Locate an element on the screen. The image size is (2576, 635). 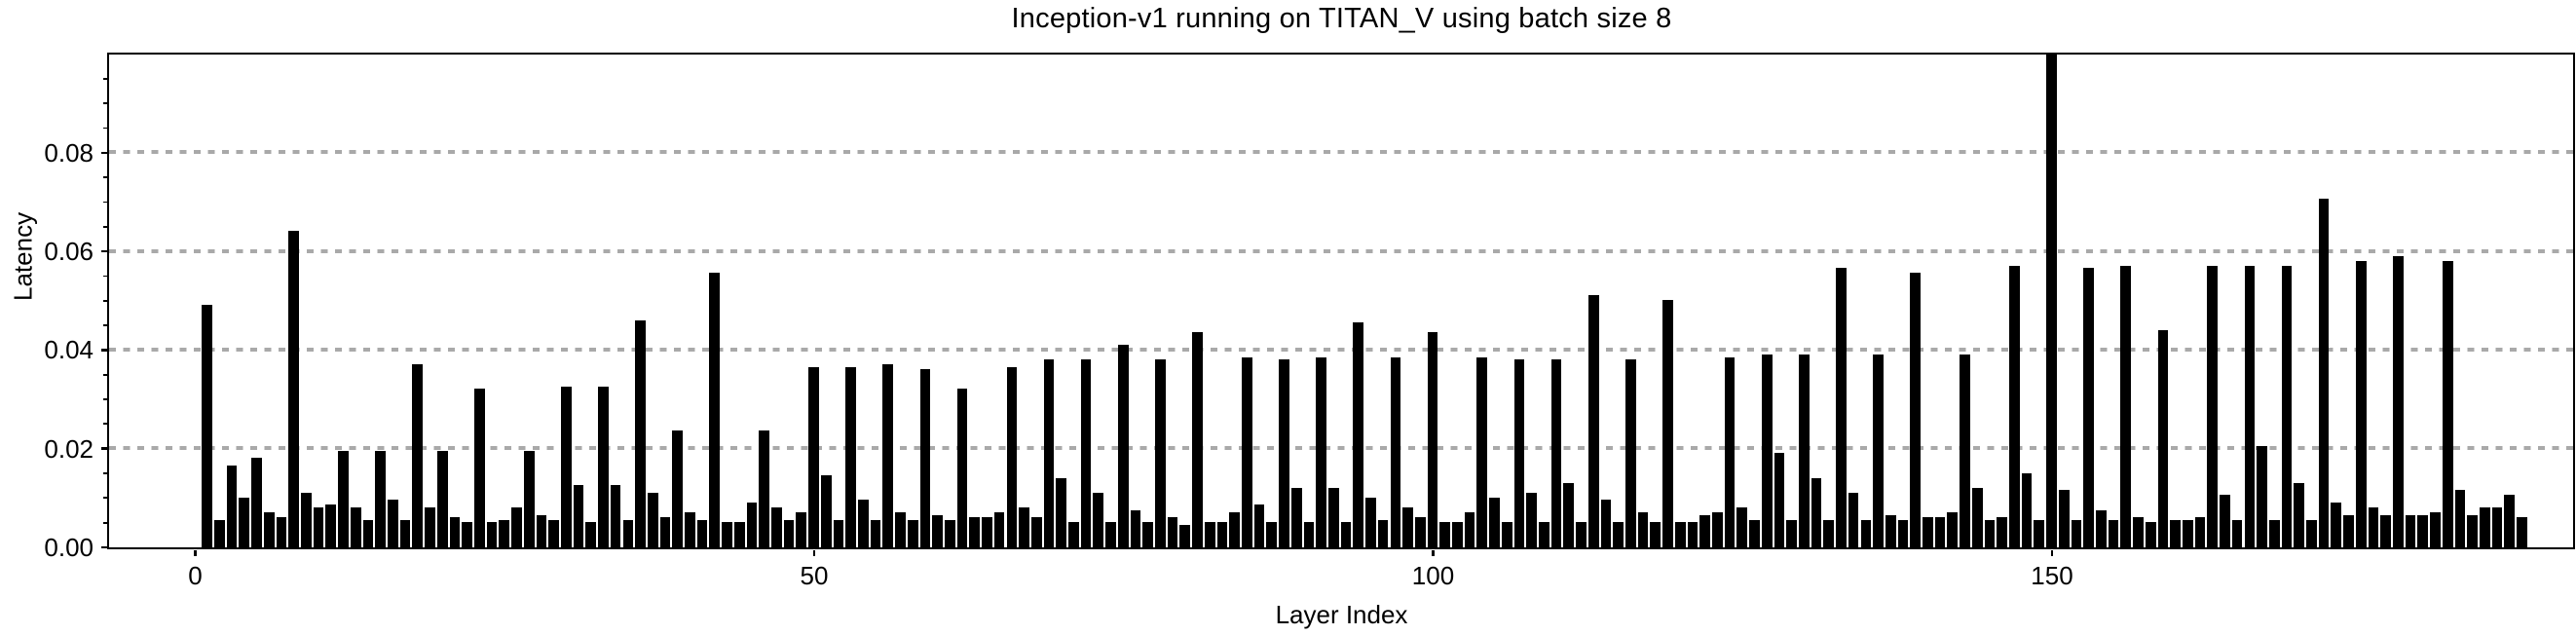
y-tick-mark-0.02 is located at coordinates (104, 449).